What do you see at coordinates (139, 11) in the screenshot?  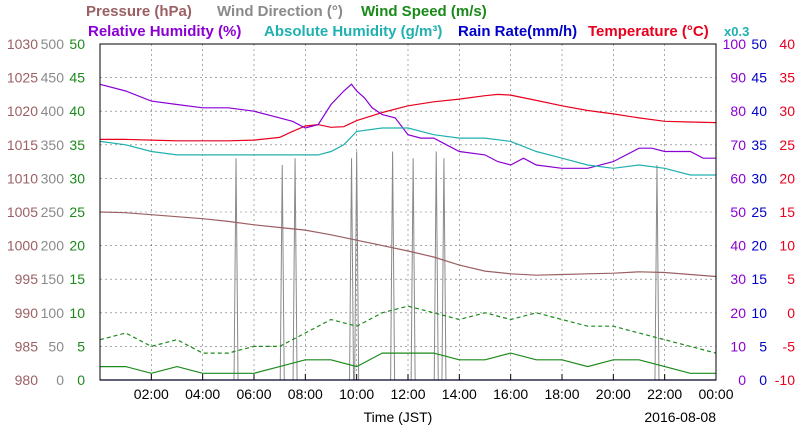 I see `legend-item: Pressure (hPa)` at bounding box center [139, 11].